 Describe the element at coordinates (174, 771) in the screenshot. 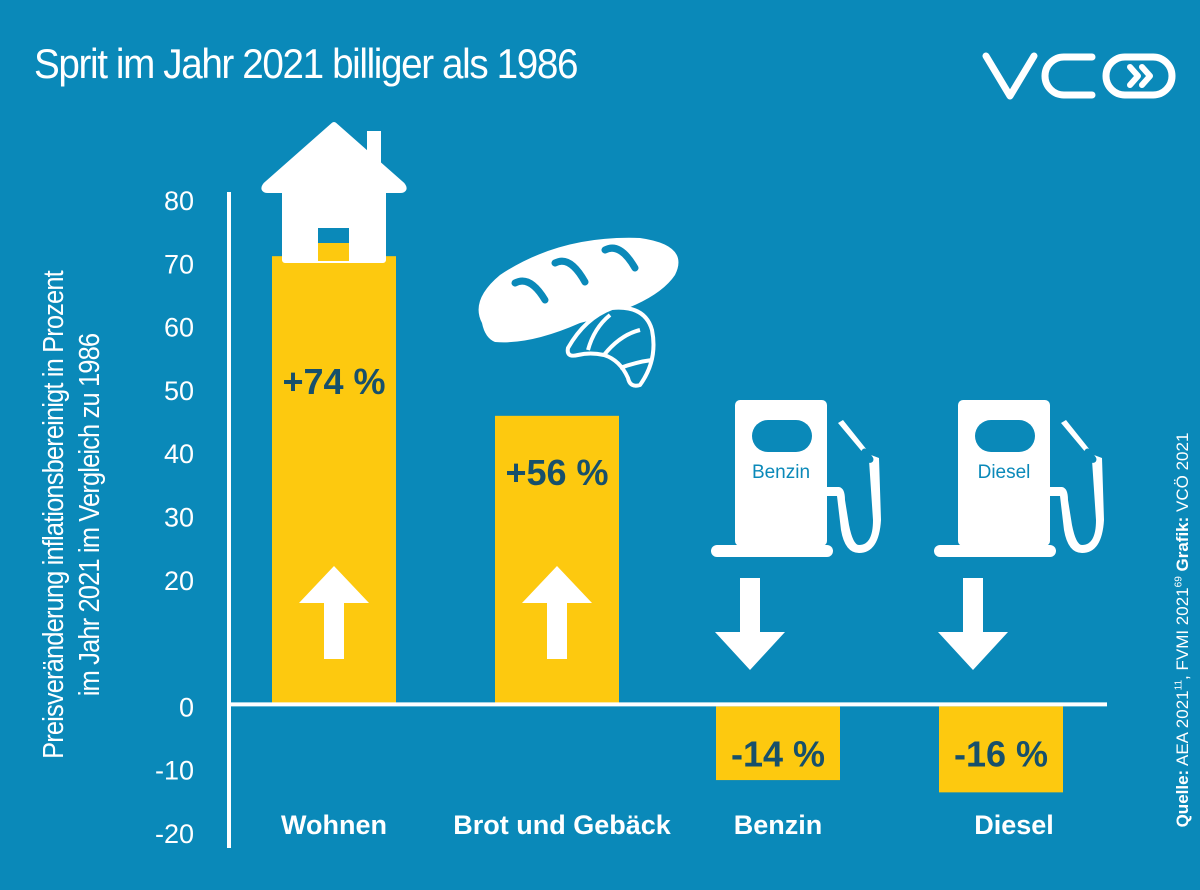

I see `y-tick-label: -10` at that location.